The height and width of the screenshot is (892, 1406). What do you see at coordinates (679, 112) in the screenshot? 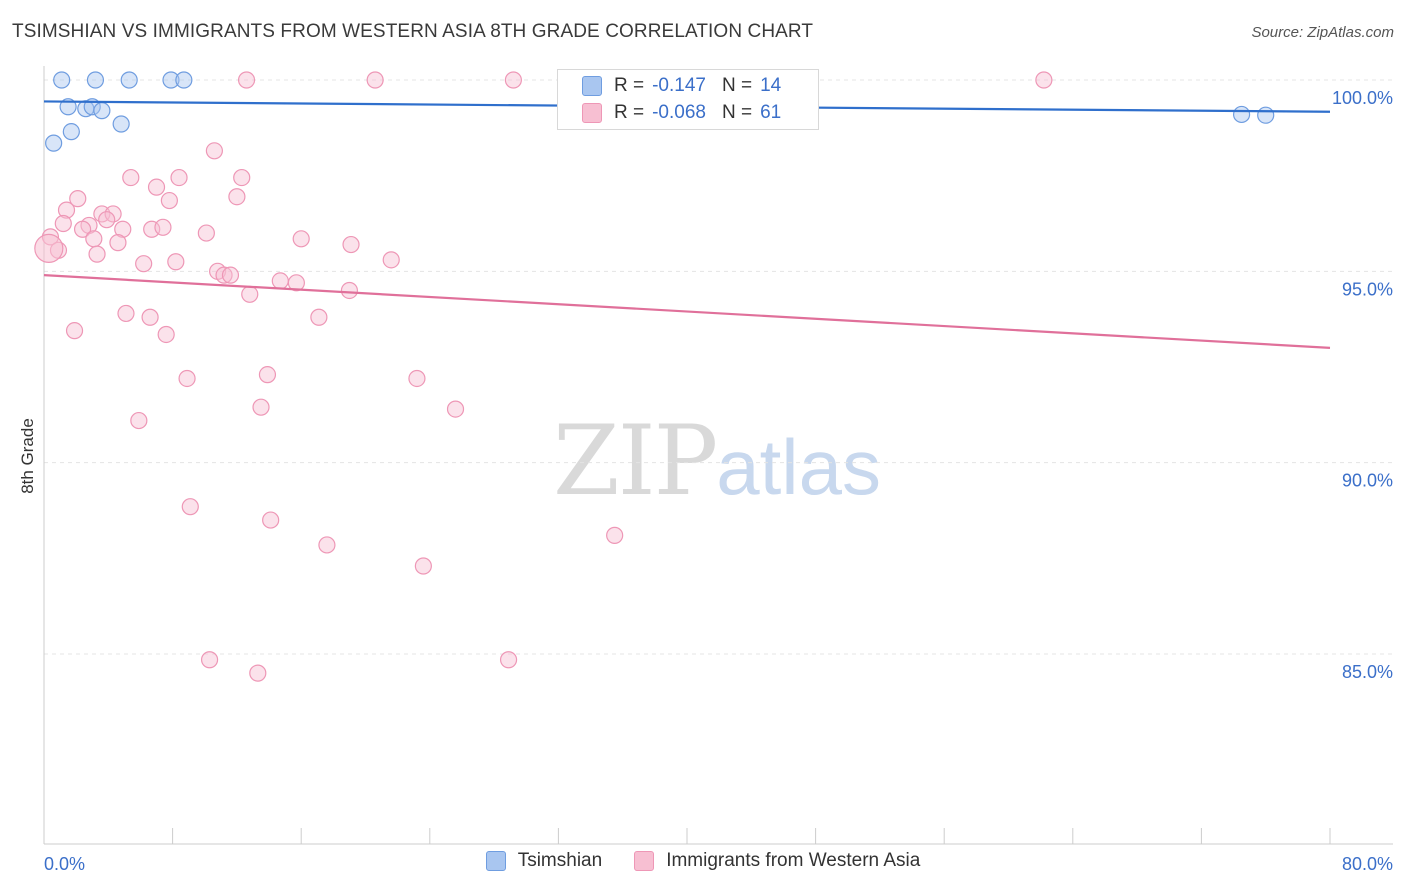
I see `r-value: -0.068` at bounding box center [679, 112].